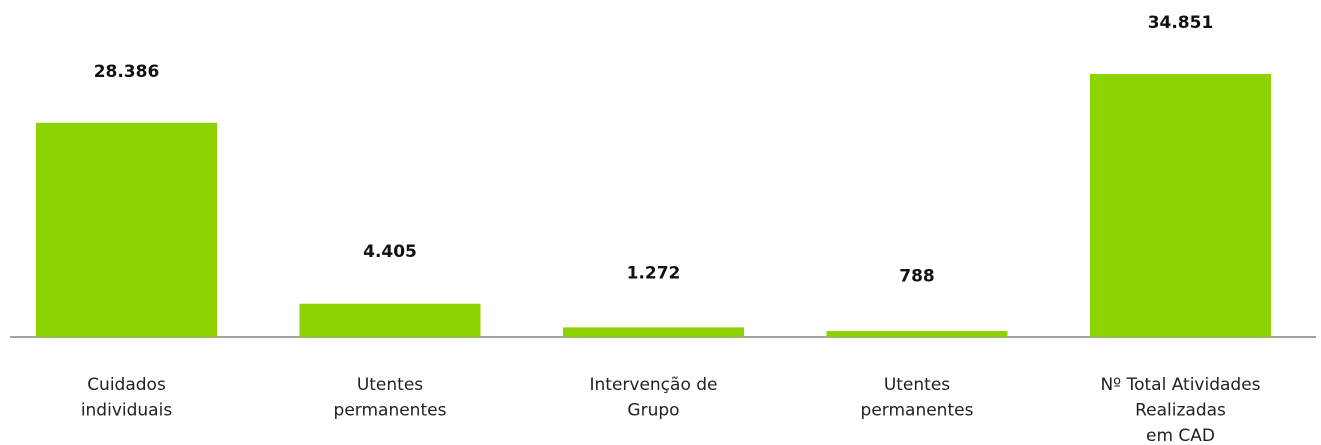  Describe the element at coordinates (390, 252) in the screenshot. I see `value-label: 4.405` at that location.